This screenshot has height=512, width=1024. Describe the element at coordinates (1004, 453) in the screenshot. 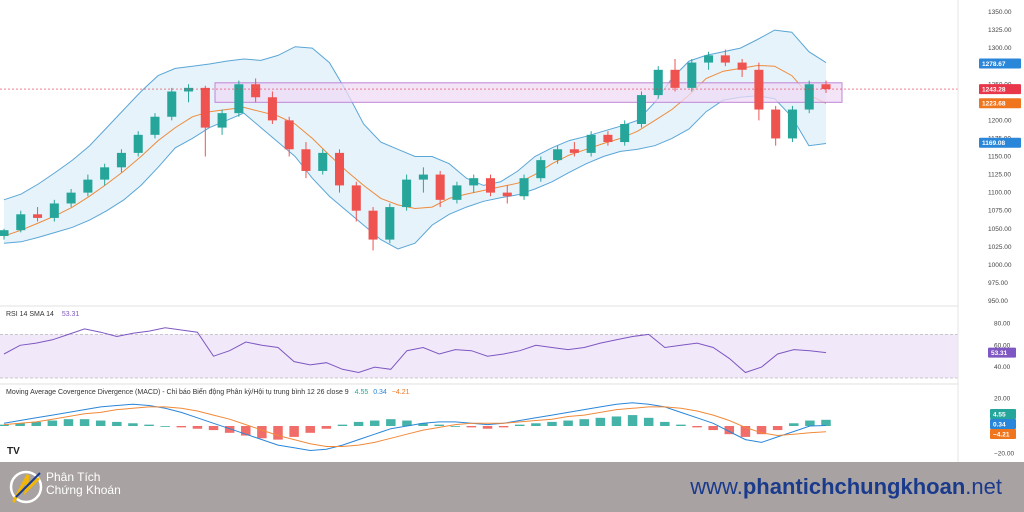

I see `macd-y-tick-label: −20.00` at that location.